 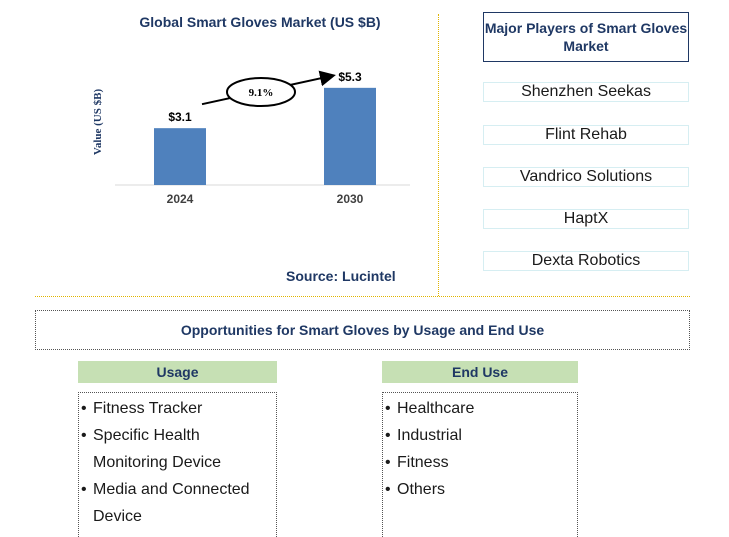 I want to click on list-item: • Fitness, so click(x=417, y=462).